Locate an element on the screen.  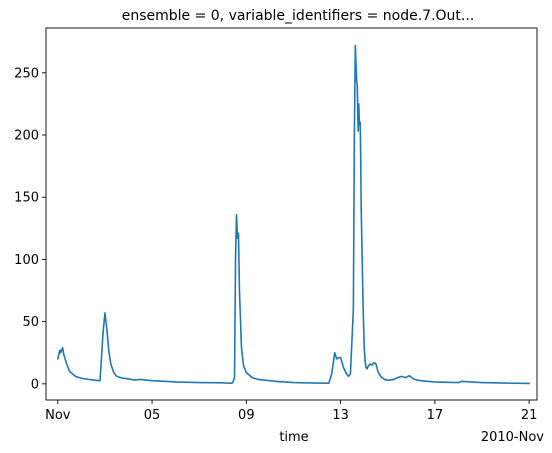
x-tick-label: 21 is located at coordinates (529, 415).